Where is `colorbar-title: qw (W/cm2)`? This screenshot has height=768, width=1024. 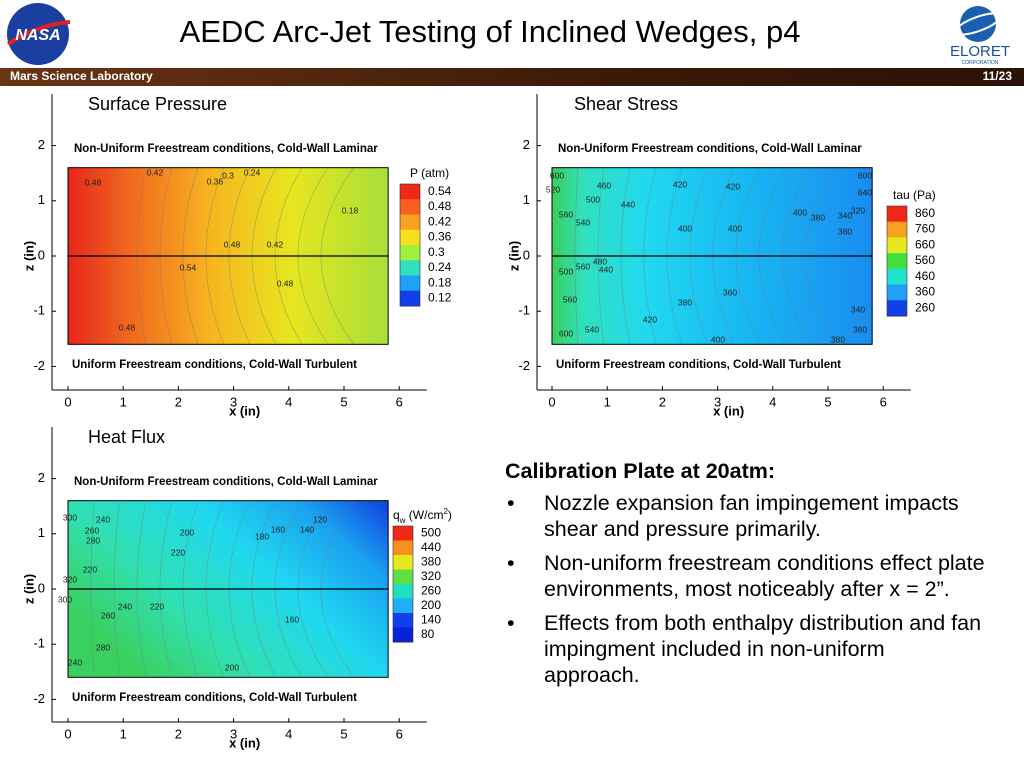
colorbar-title: qw (W/cm2) is located at coordinates (422, 516).